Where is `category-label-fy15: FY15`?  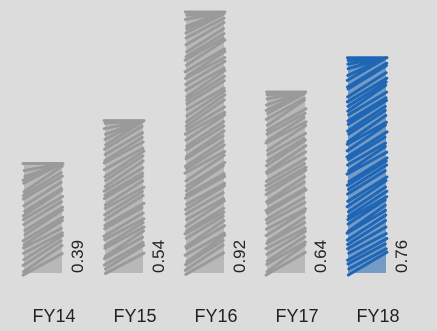 category-label-fy15: FY15 is located at coordinates (134, 316).